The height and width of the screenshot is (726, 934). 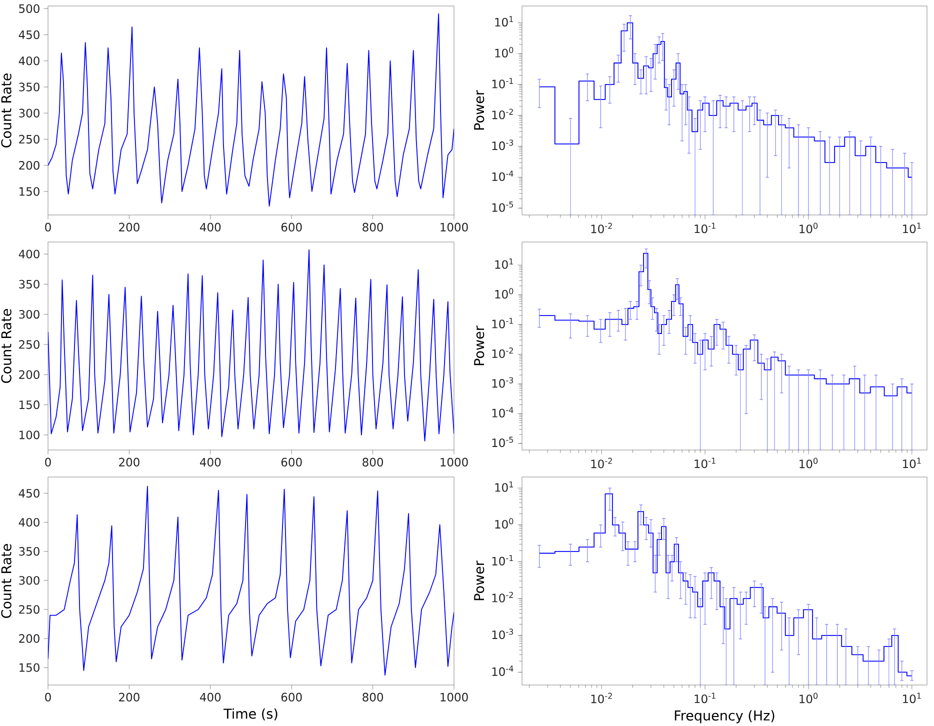 What do you see at coordinates (251, 714) in the screenshot?
I see `x-axis-title: Time (s)` at bounding box center [251, 714].